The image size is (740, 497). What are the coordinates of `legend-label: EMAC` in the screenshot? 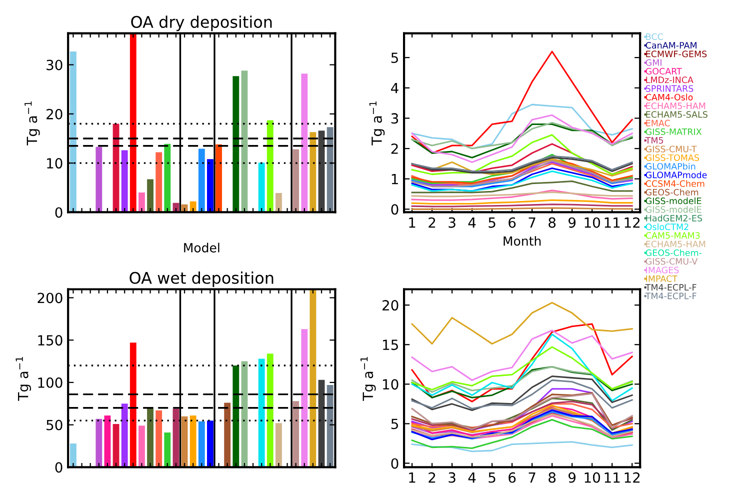 It's located at (658, 123).